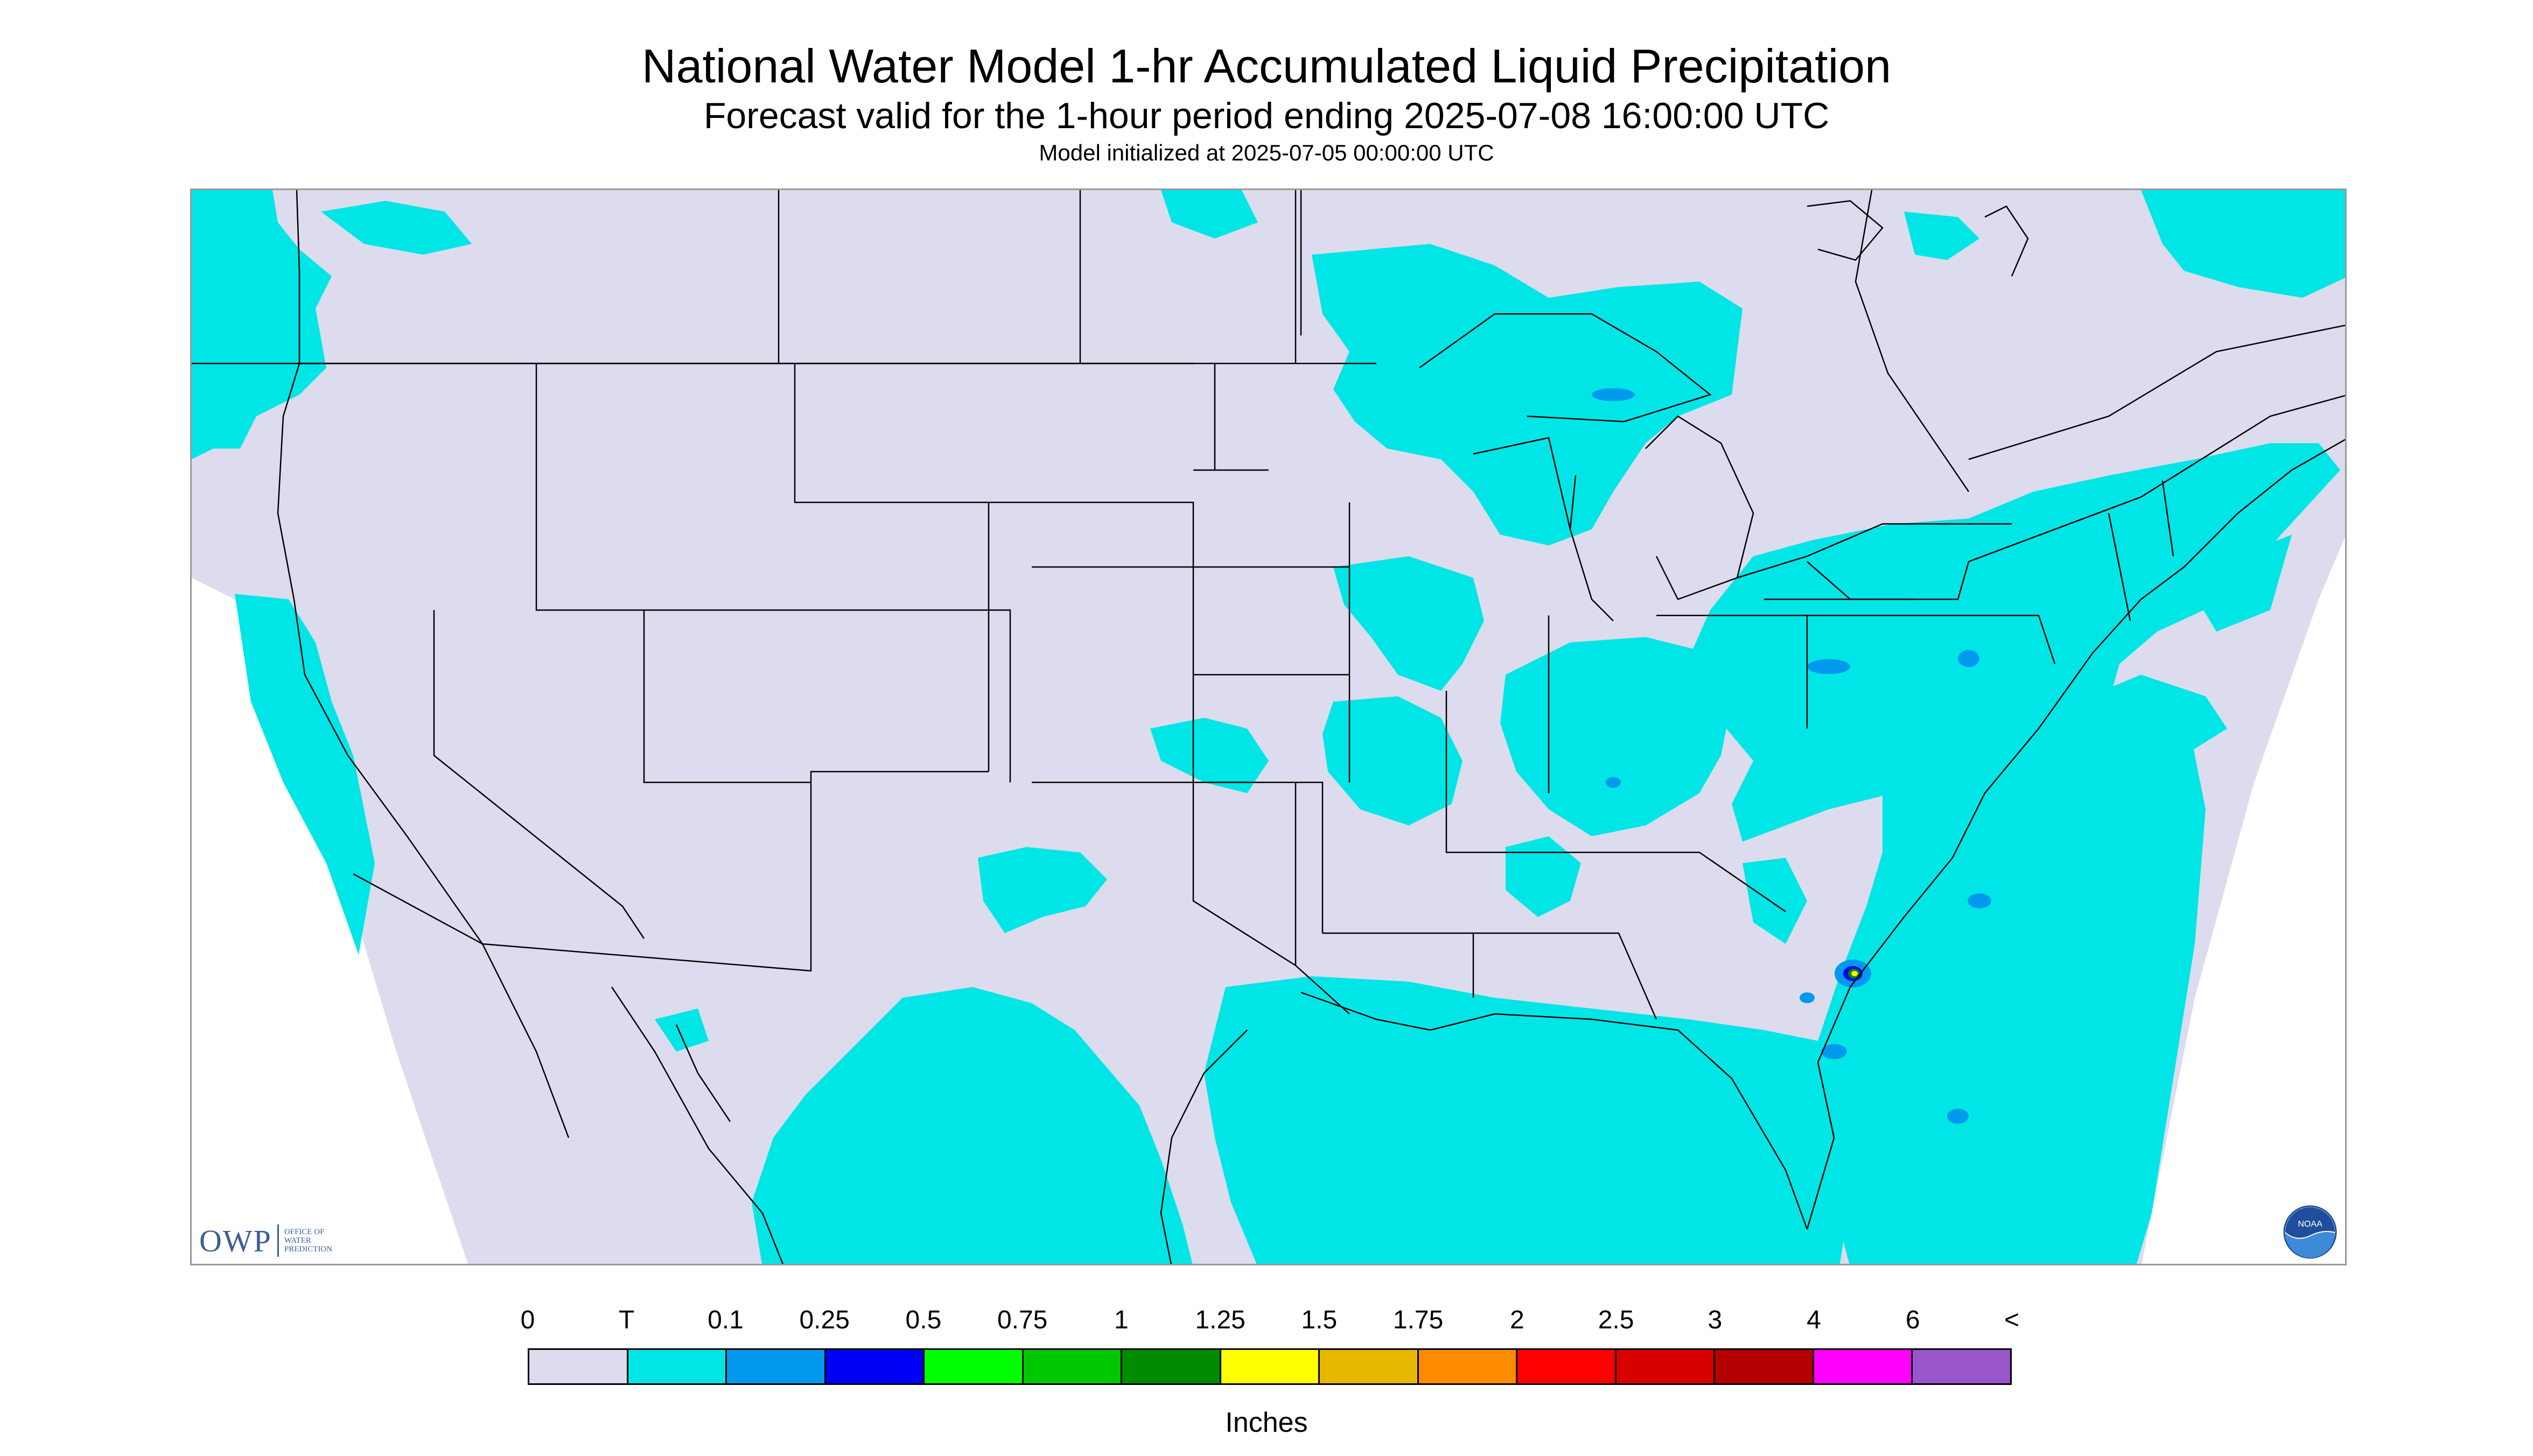 The width and height of the screenshot is (2533, 1456). Describe the element at coordinates (627, 1320) in the screenshot. I see `legend-label: T` at that location.